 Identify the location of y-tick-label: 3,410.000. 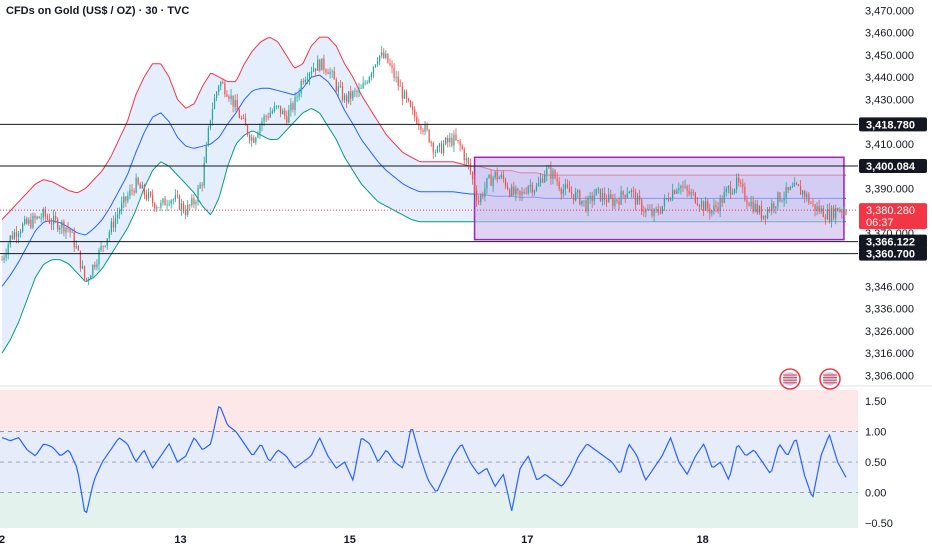
(889, 145).